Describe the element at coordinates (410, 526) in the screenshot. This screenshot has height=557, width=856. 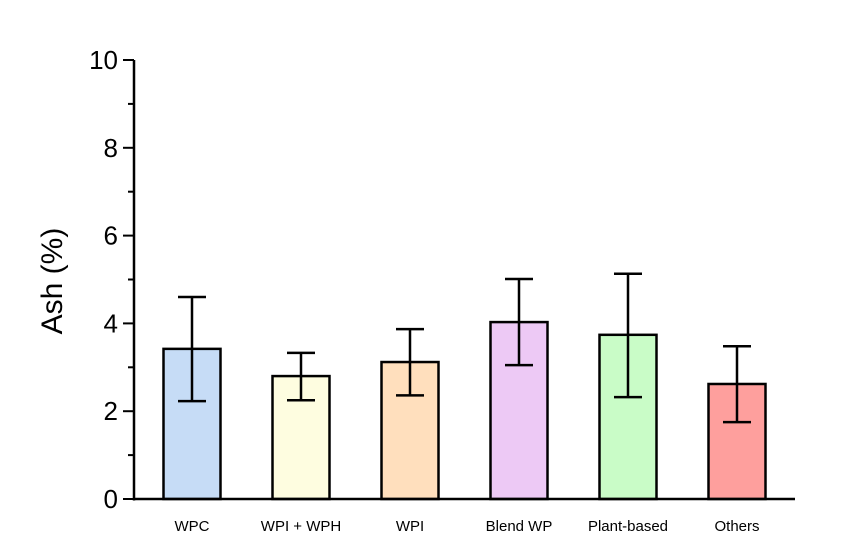
I see `x-tick-label: WPI` at that location.